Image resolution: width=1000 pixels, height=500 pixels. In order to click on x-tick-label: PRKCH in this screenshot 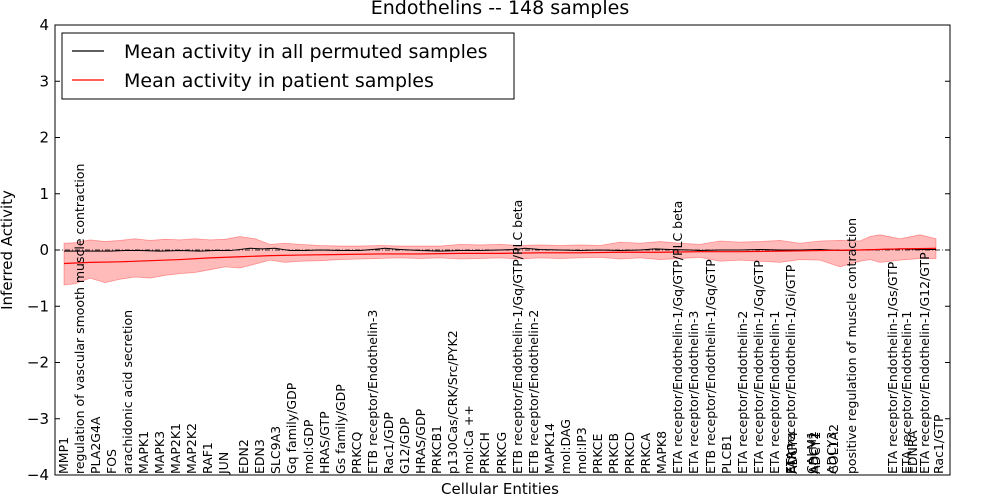, I will do `click(484, 453)`.